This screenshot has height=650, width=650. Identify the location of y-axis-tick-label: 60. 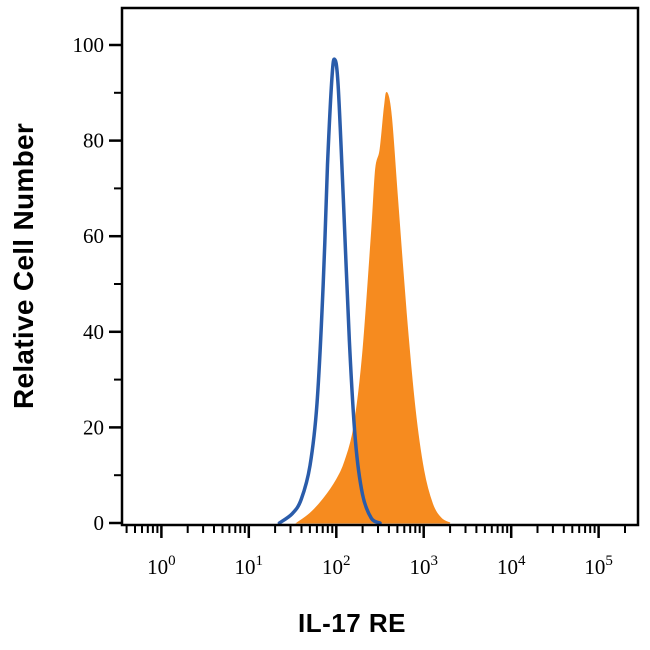
(93, 236).